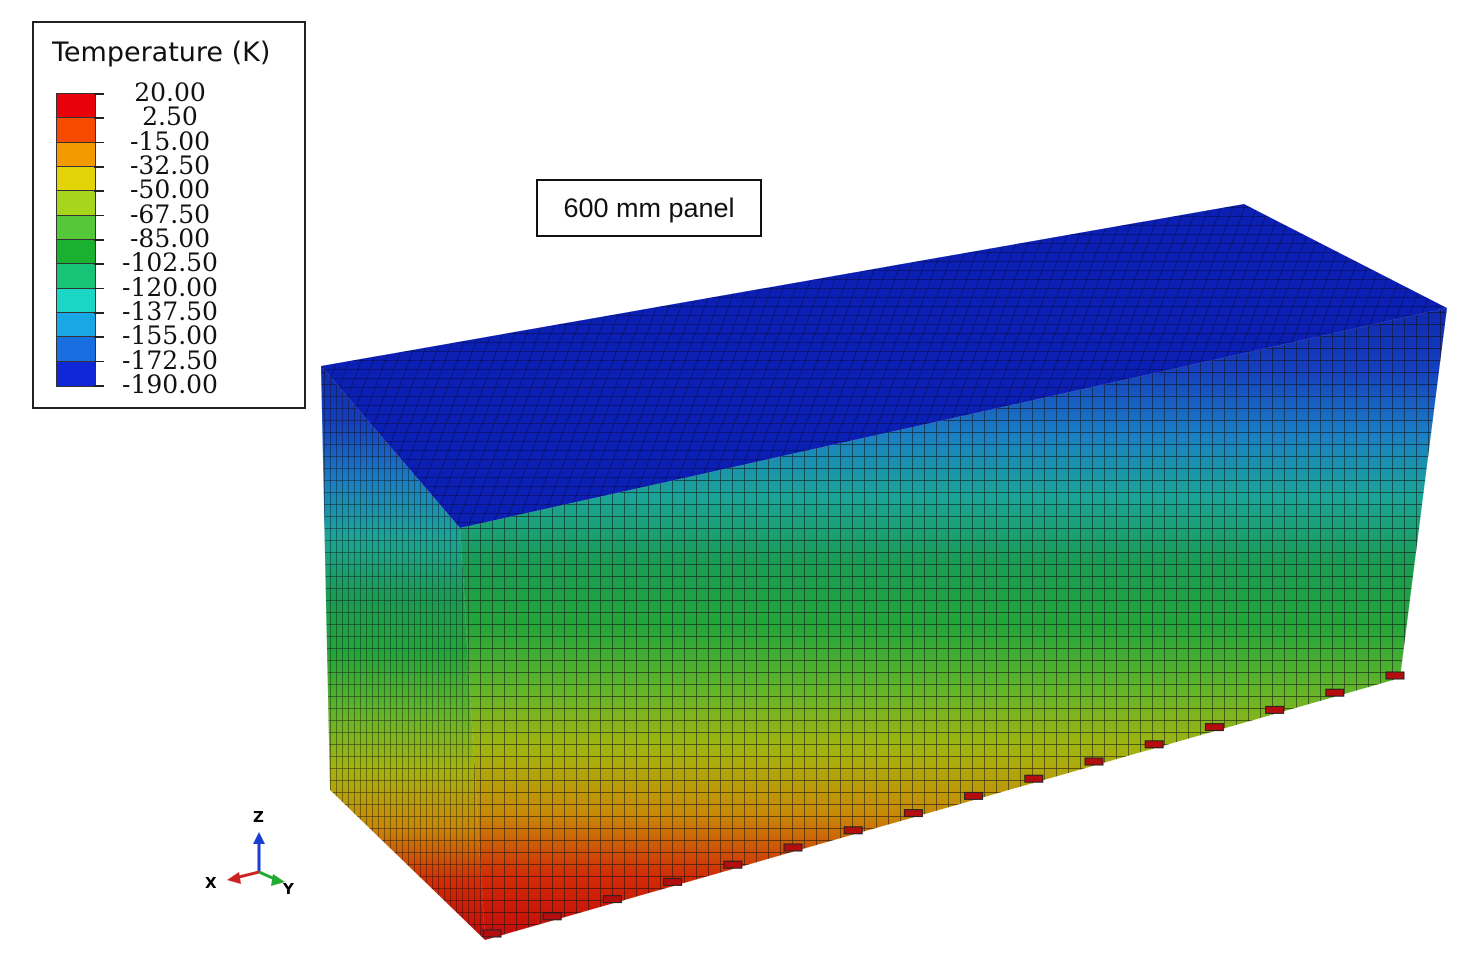 The width and height of the screenshot is (1482, 953). I want to click on panel-label: 600 mm panel, so click(649, 207).